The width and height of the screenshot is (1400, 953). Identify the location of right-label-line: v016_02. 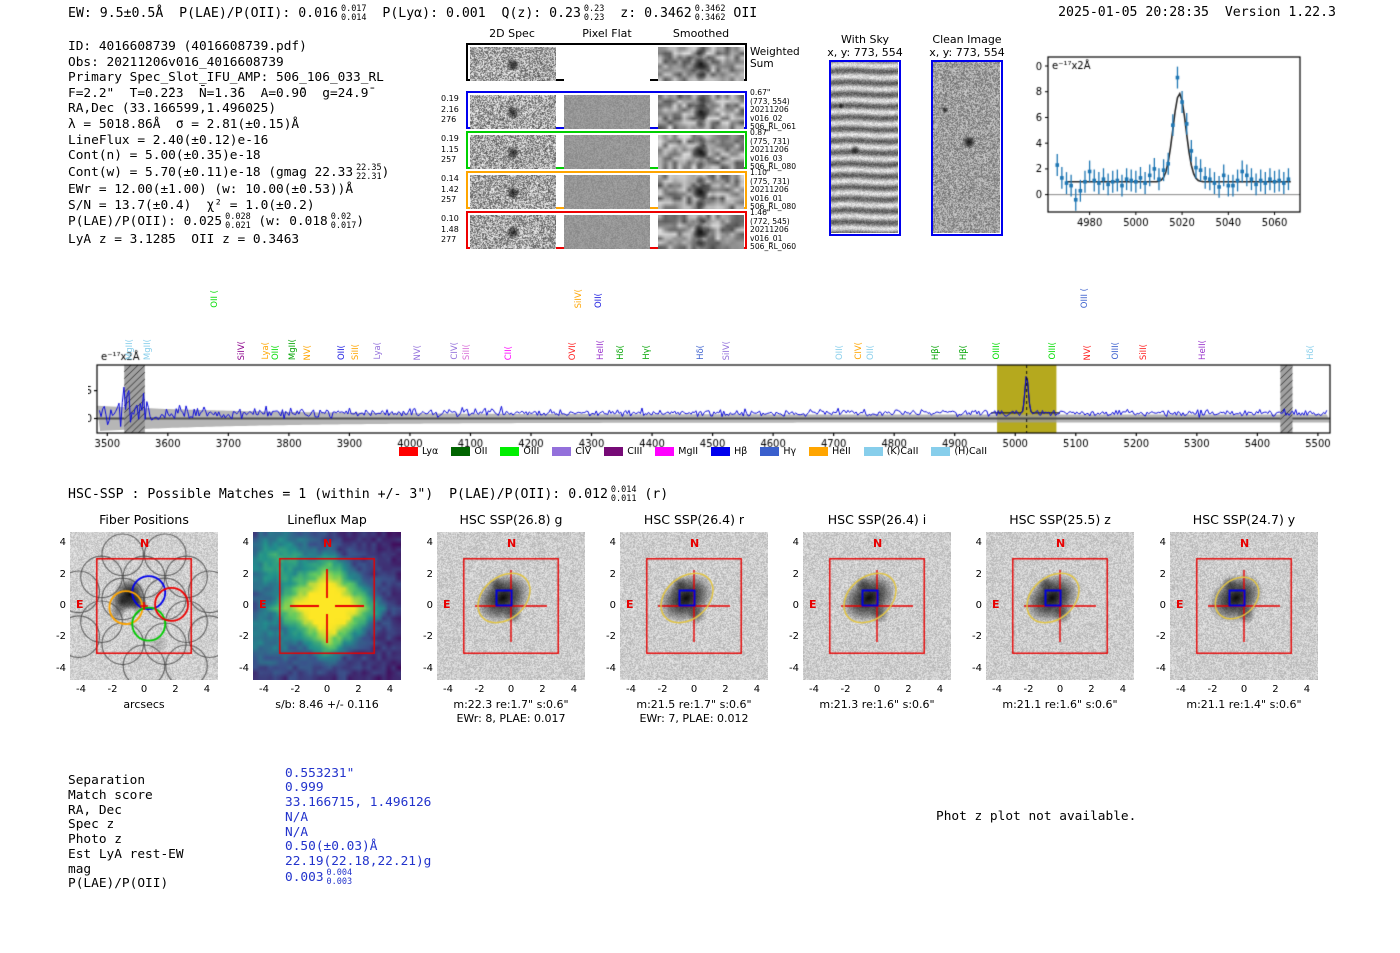
(766, 118).